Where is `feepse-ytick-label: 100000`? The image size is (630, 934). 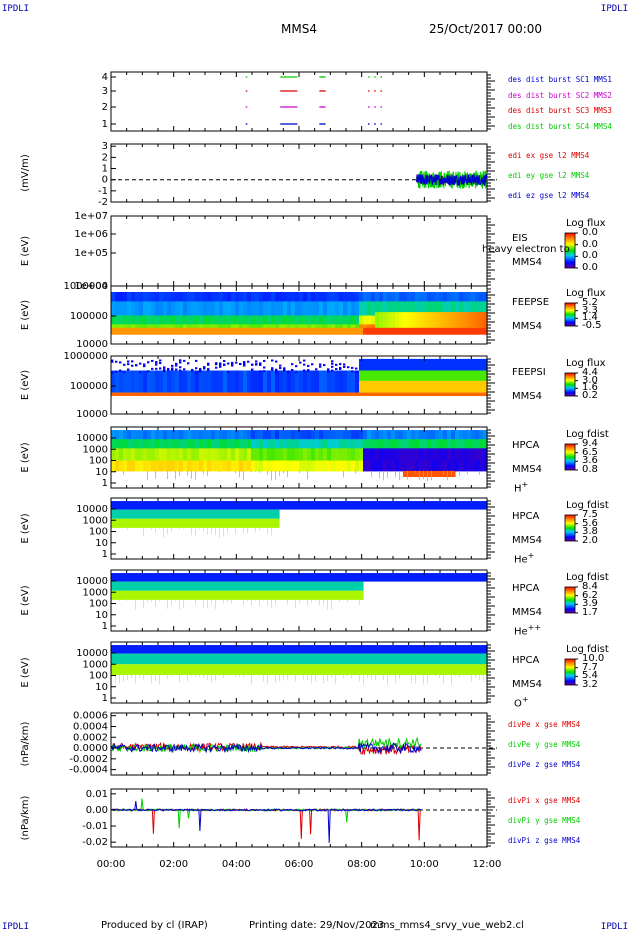 feepse-ytick-label: 100000 is located at coordinates (89, 316).